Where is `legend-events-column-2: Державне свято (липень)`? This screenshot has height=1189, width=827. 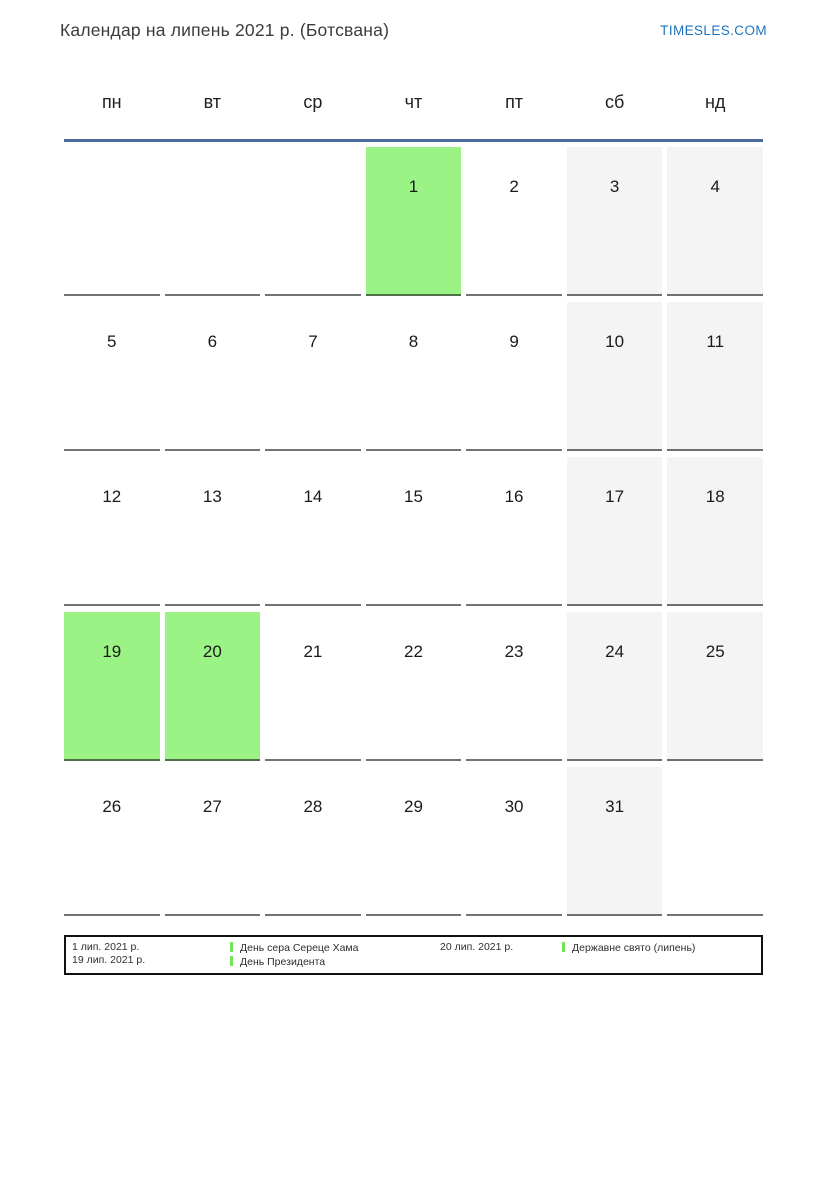
legend-events-column-2: Державне свято (липень) is located at coordinates (658, 955).